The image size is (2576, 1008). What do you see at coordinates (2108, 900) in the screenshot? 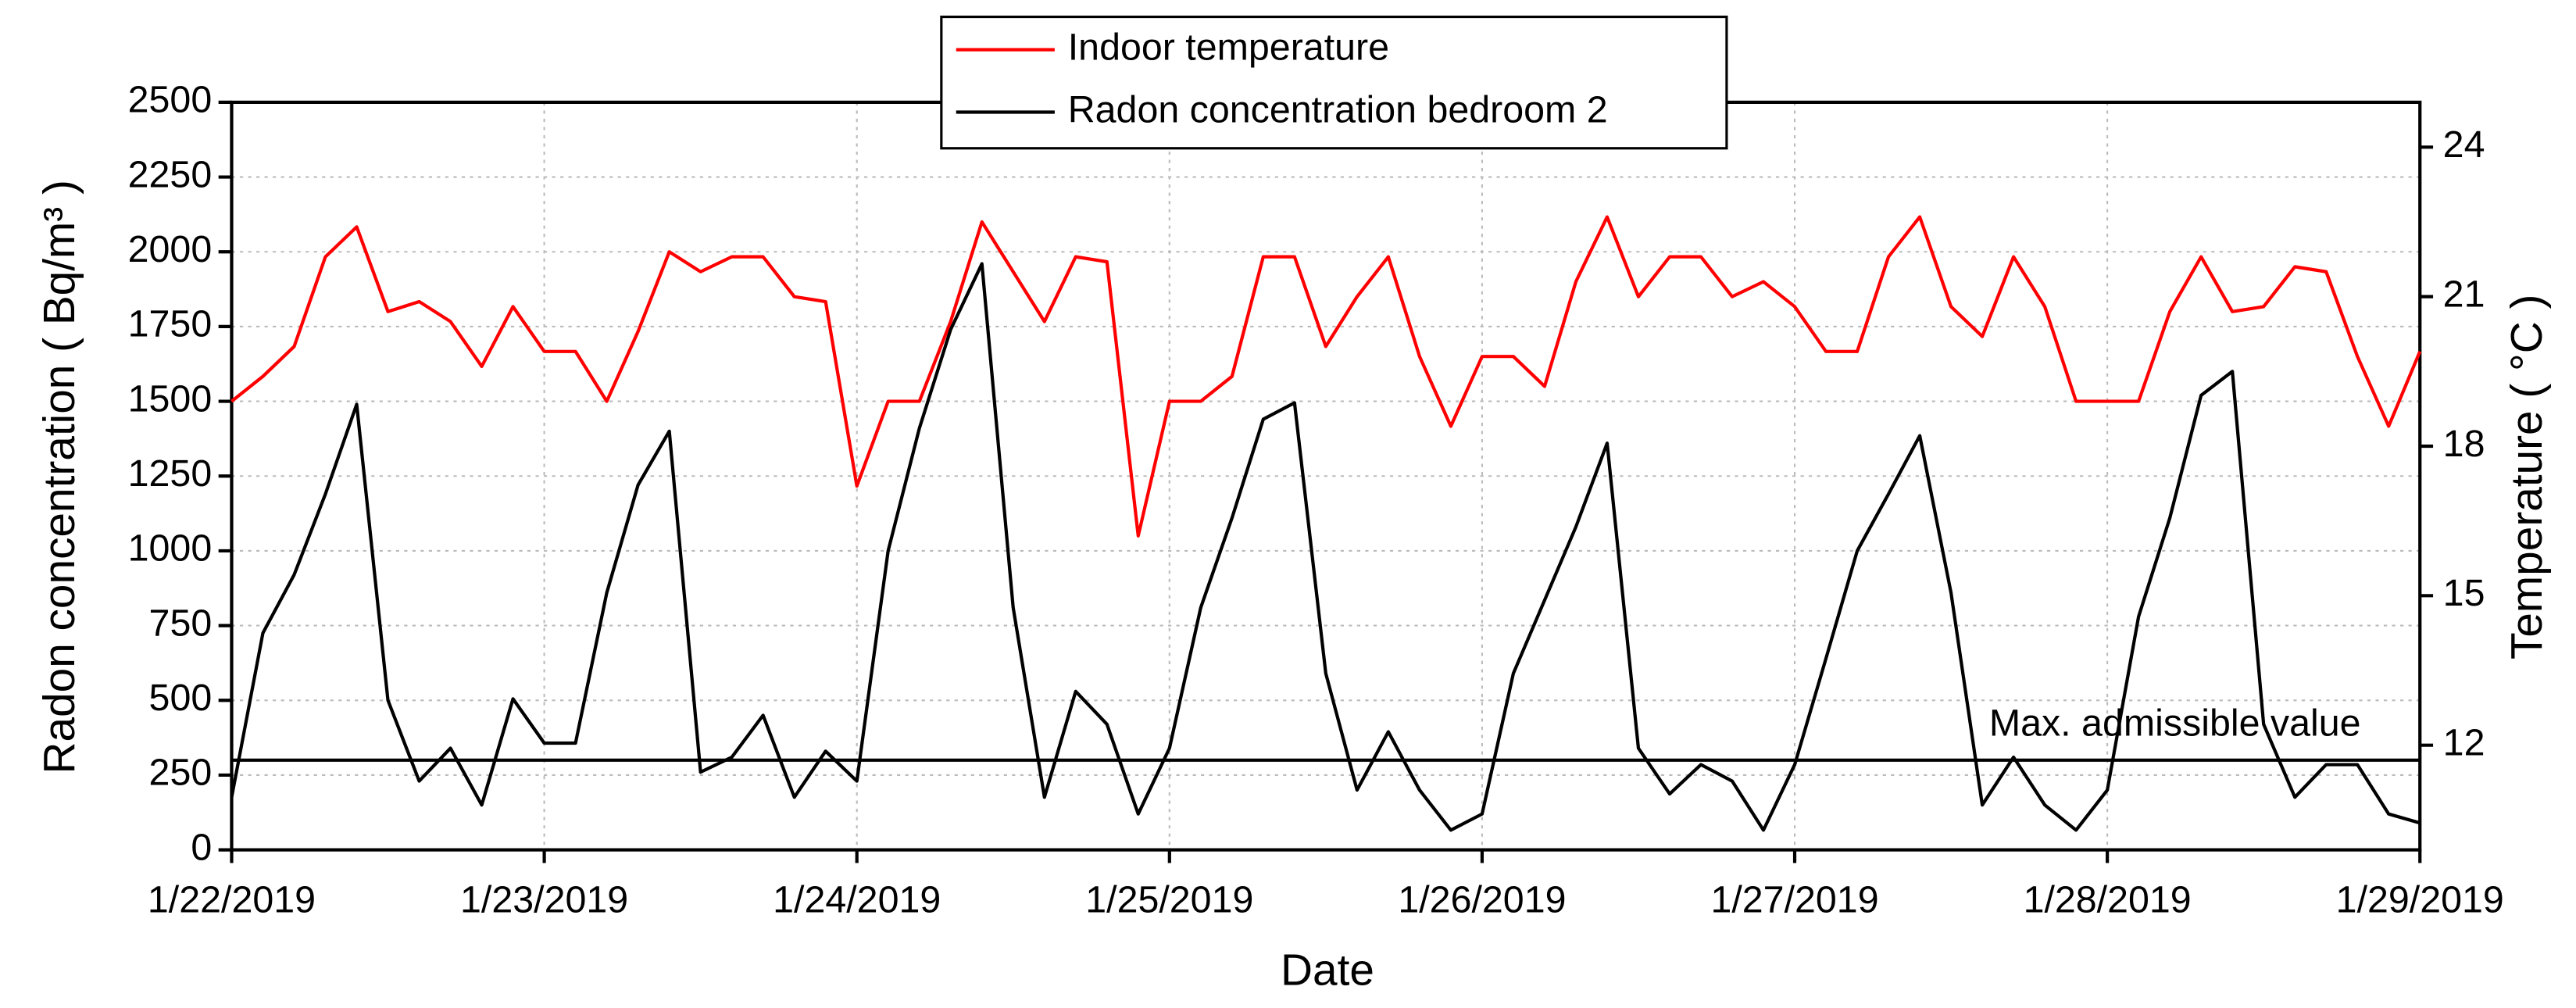
I see `x-tick-label: 1/28/2019` at bounding box center [2108, 900].